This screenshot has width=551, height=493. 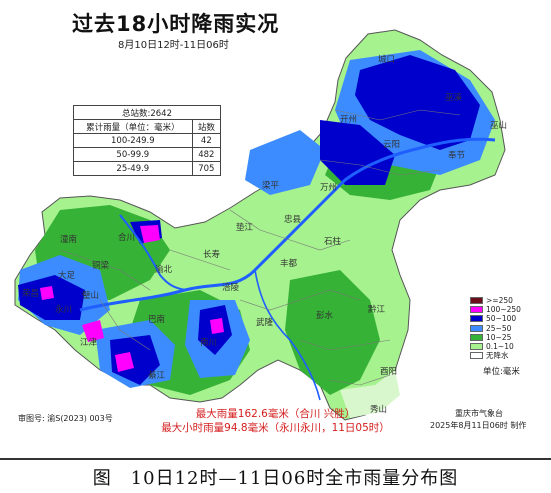 What do you see at coordinates (501, 319) in the screenshot?
I see `legend-label: 50~100` at bounding box center [501, 319].